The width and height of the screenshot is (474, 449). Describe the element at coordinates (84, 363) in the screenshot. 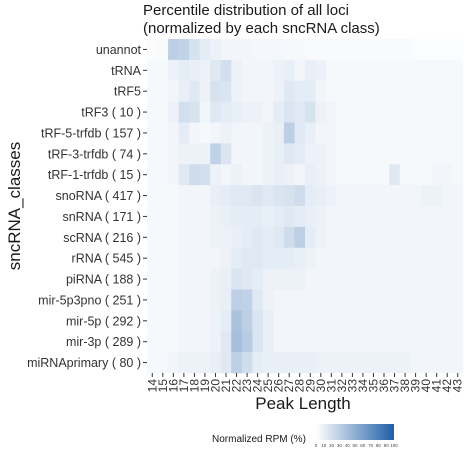

I see `y-tick-label: miRNAprimary ( 80 )` at that location.